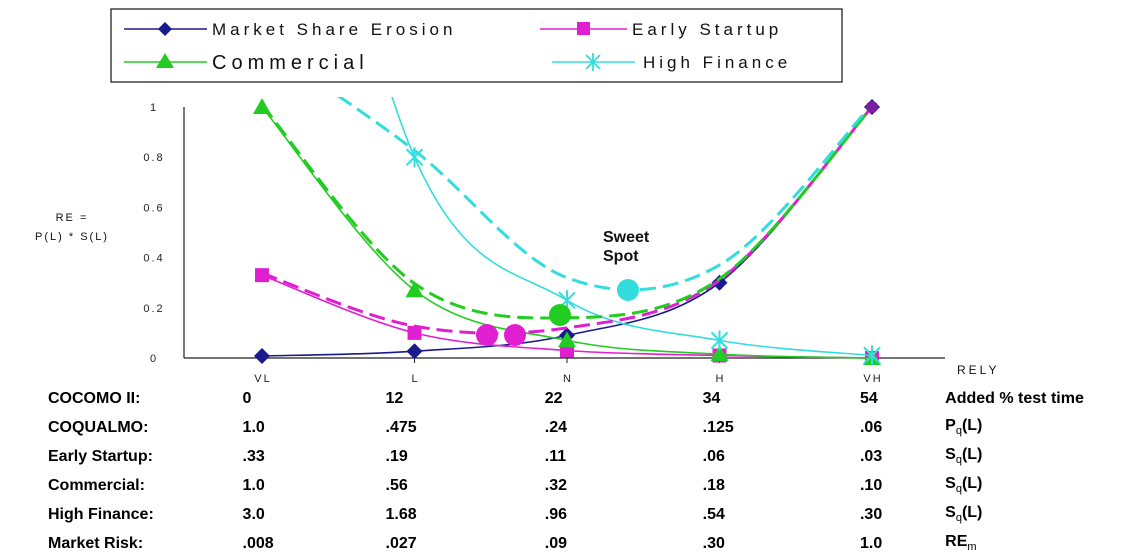 The height and width of the screenshot is (558, 1133). What do you see at coordinates (590, 485) in the screenshot?
I see `table-row: Commercial: 1.0 .56 .32 .18 .10 Sq(L)` at bounding box center [590, 485].